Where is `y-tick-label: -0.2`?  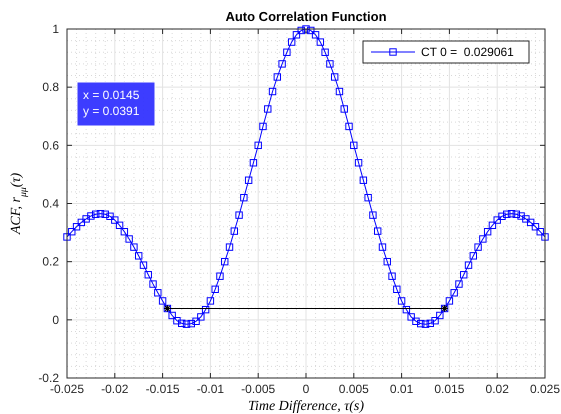 y-tick-label: -0.2 is located at coordinates (49, 378).